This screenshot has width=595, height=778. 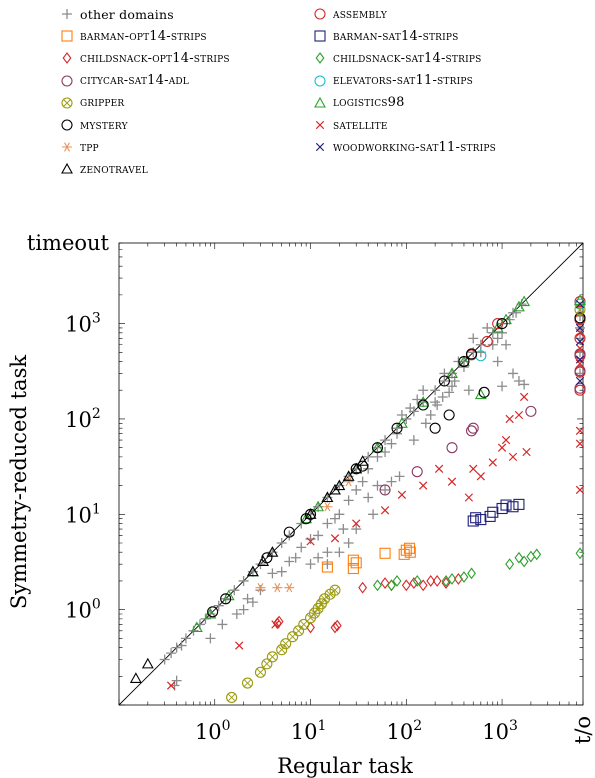 What do you see at coordinates (283, 643) in the screenshot?
I see `series-gripper` at bounding box center [283, 643].